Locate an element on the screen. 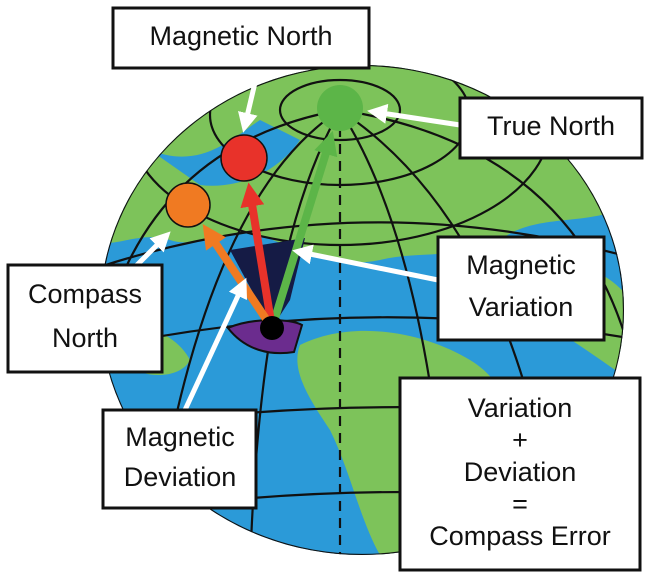  magnetic-deviation-box is located at coordinates (179, 459).